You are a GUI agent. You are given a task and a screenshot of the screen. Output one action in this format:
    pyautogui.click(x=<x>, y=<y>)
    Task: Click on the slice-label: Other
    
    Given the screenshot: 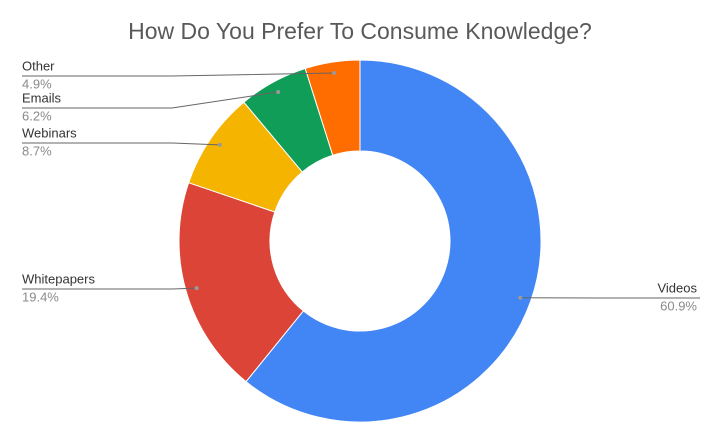 What is the action you would take?
    pyautogui.click(x=38, y=65)
    